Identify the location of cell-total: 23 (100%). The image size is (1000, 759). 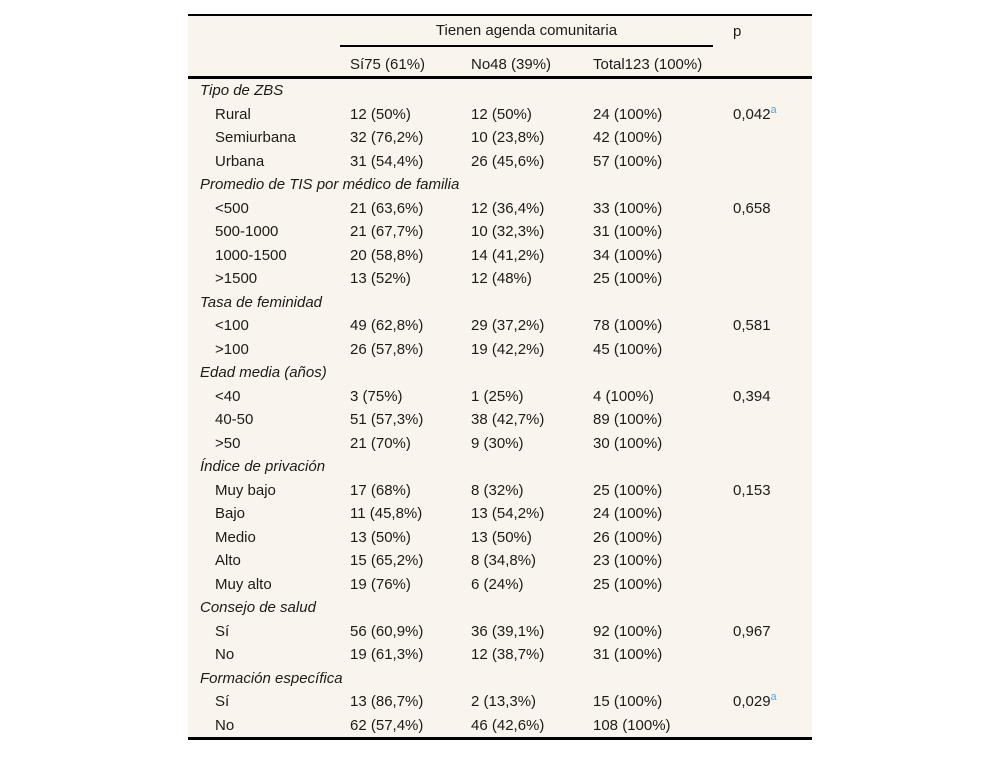
(628, 561).